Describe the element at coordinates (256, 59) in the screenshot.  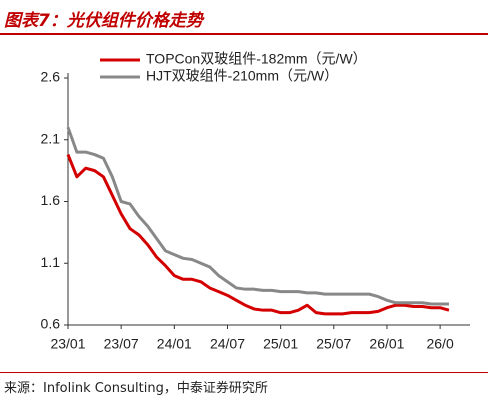
I see `legend-label: TOPCon双玻组件-182mm（元/W）` at that location.